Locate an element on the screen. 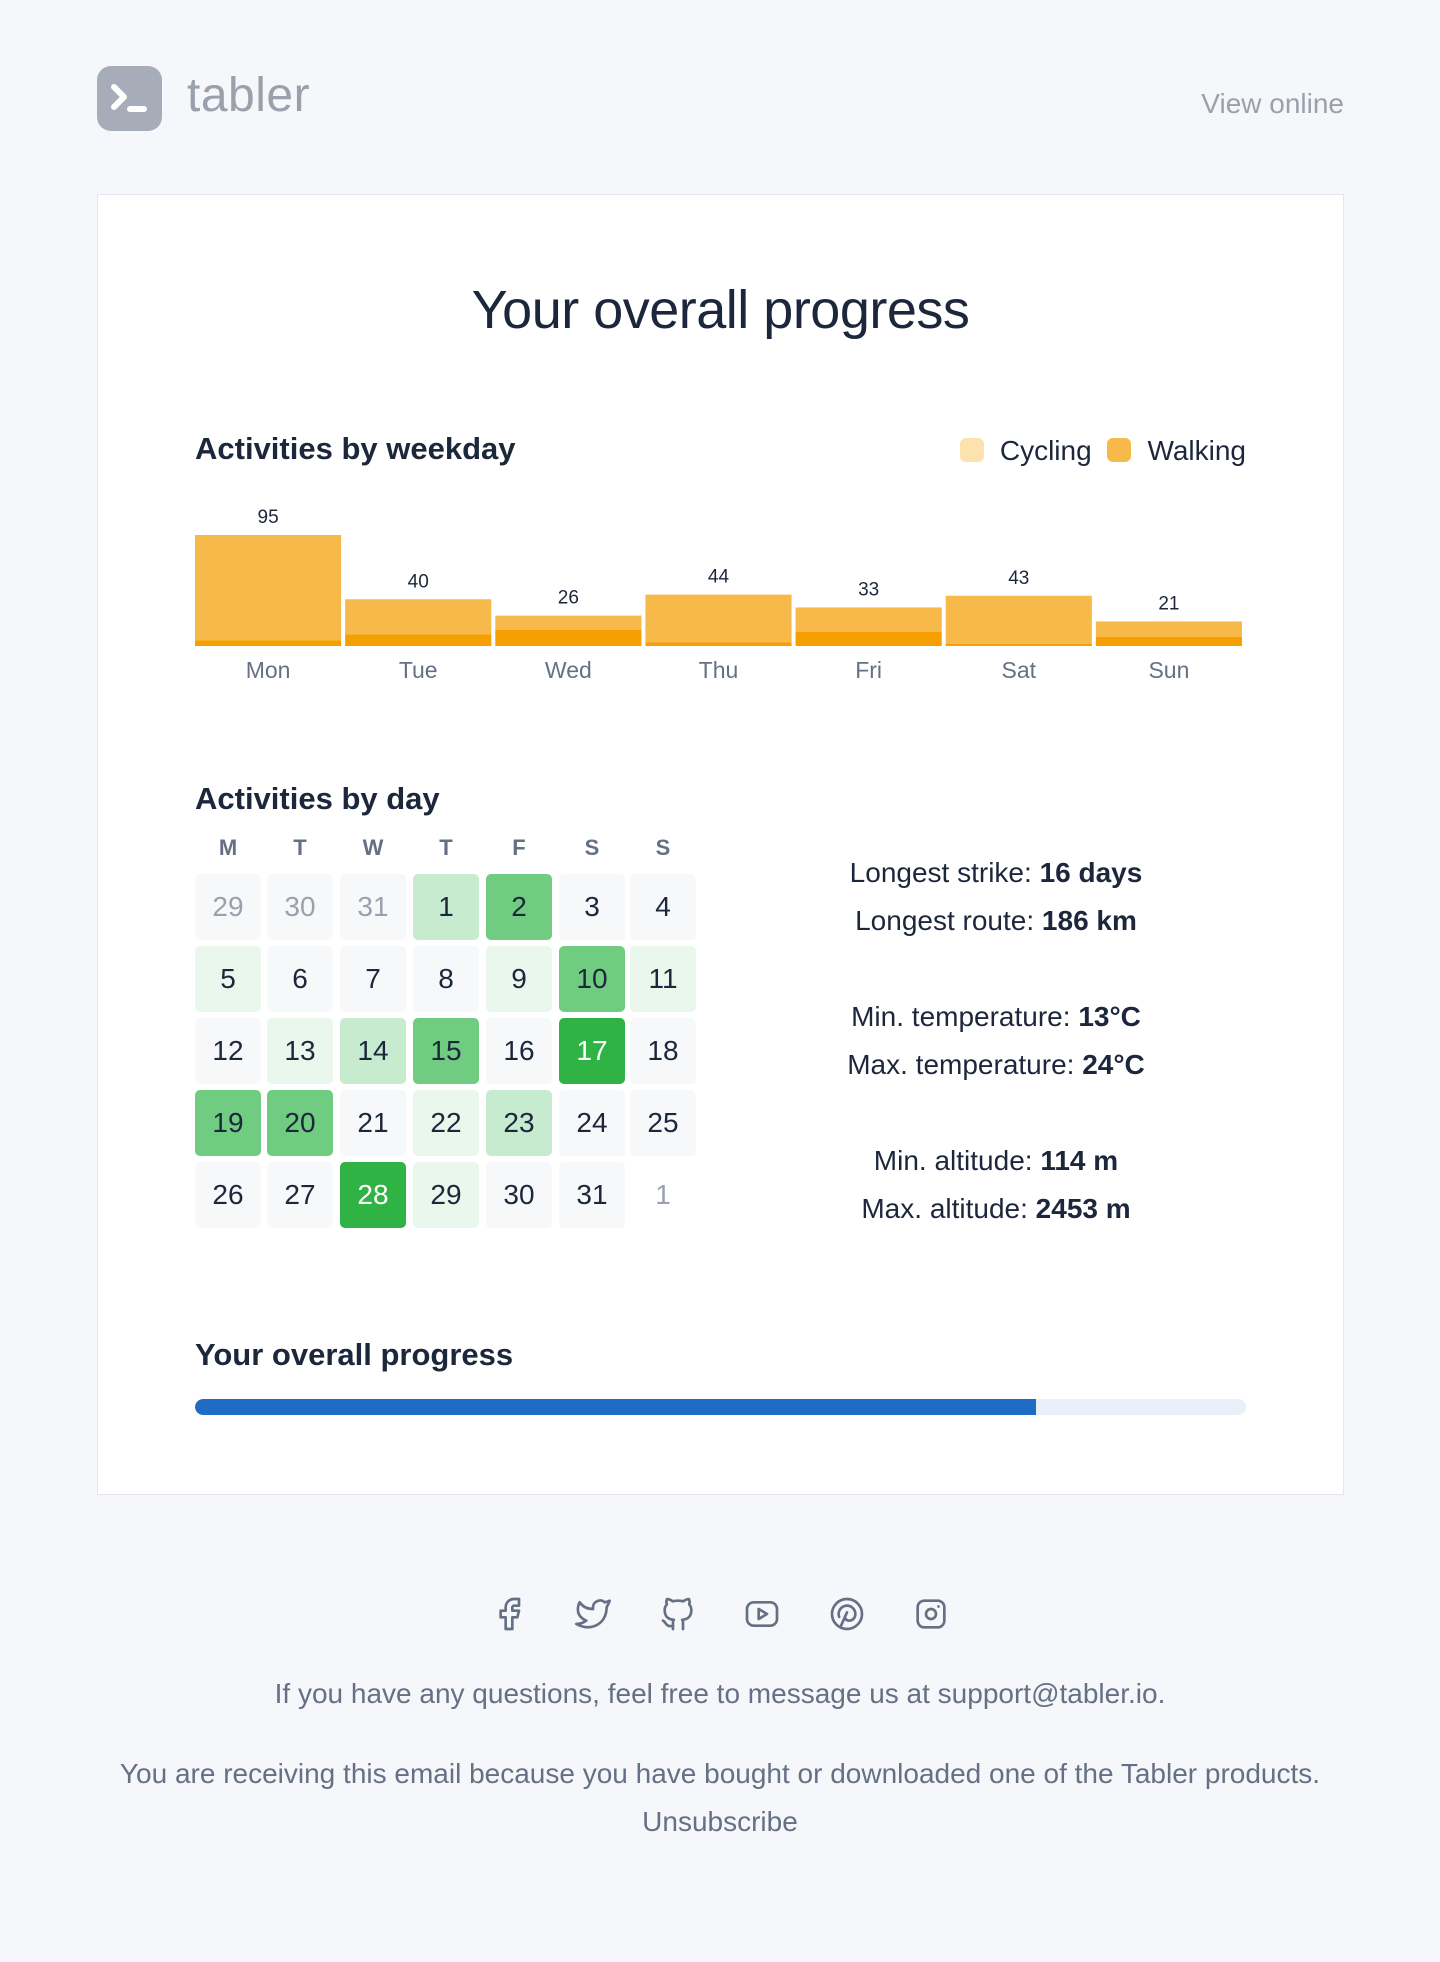 This screenshot has height=1962, width=1440. logo-text: tabler is located at coordinates (249, 95).